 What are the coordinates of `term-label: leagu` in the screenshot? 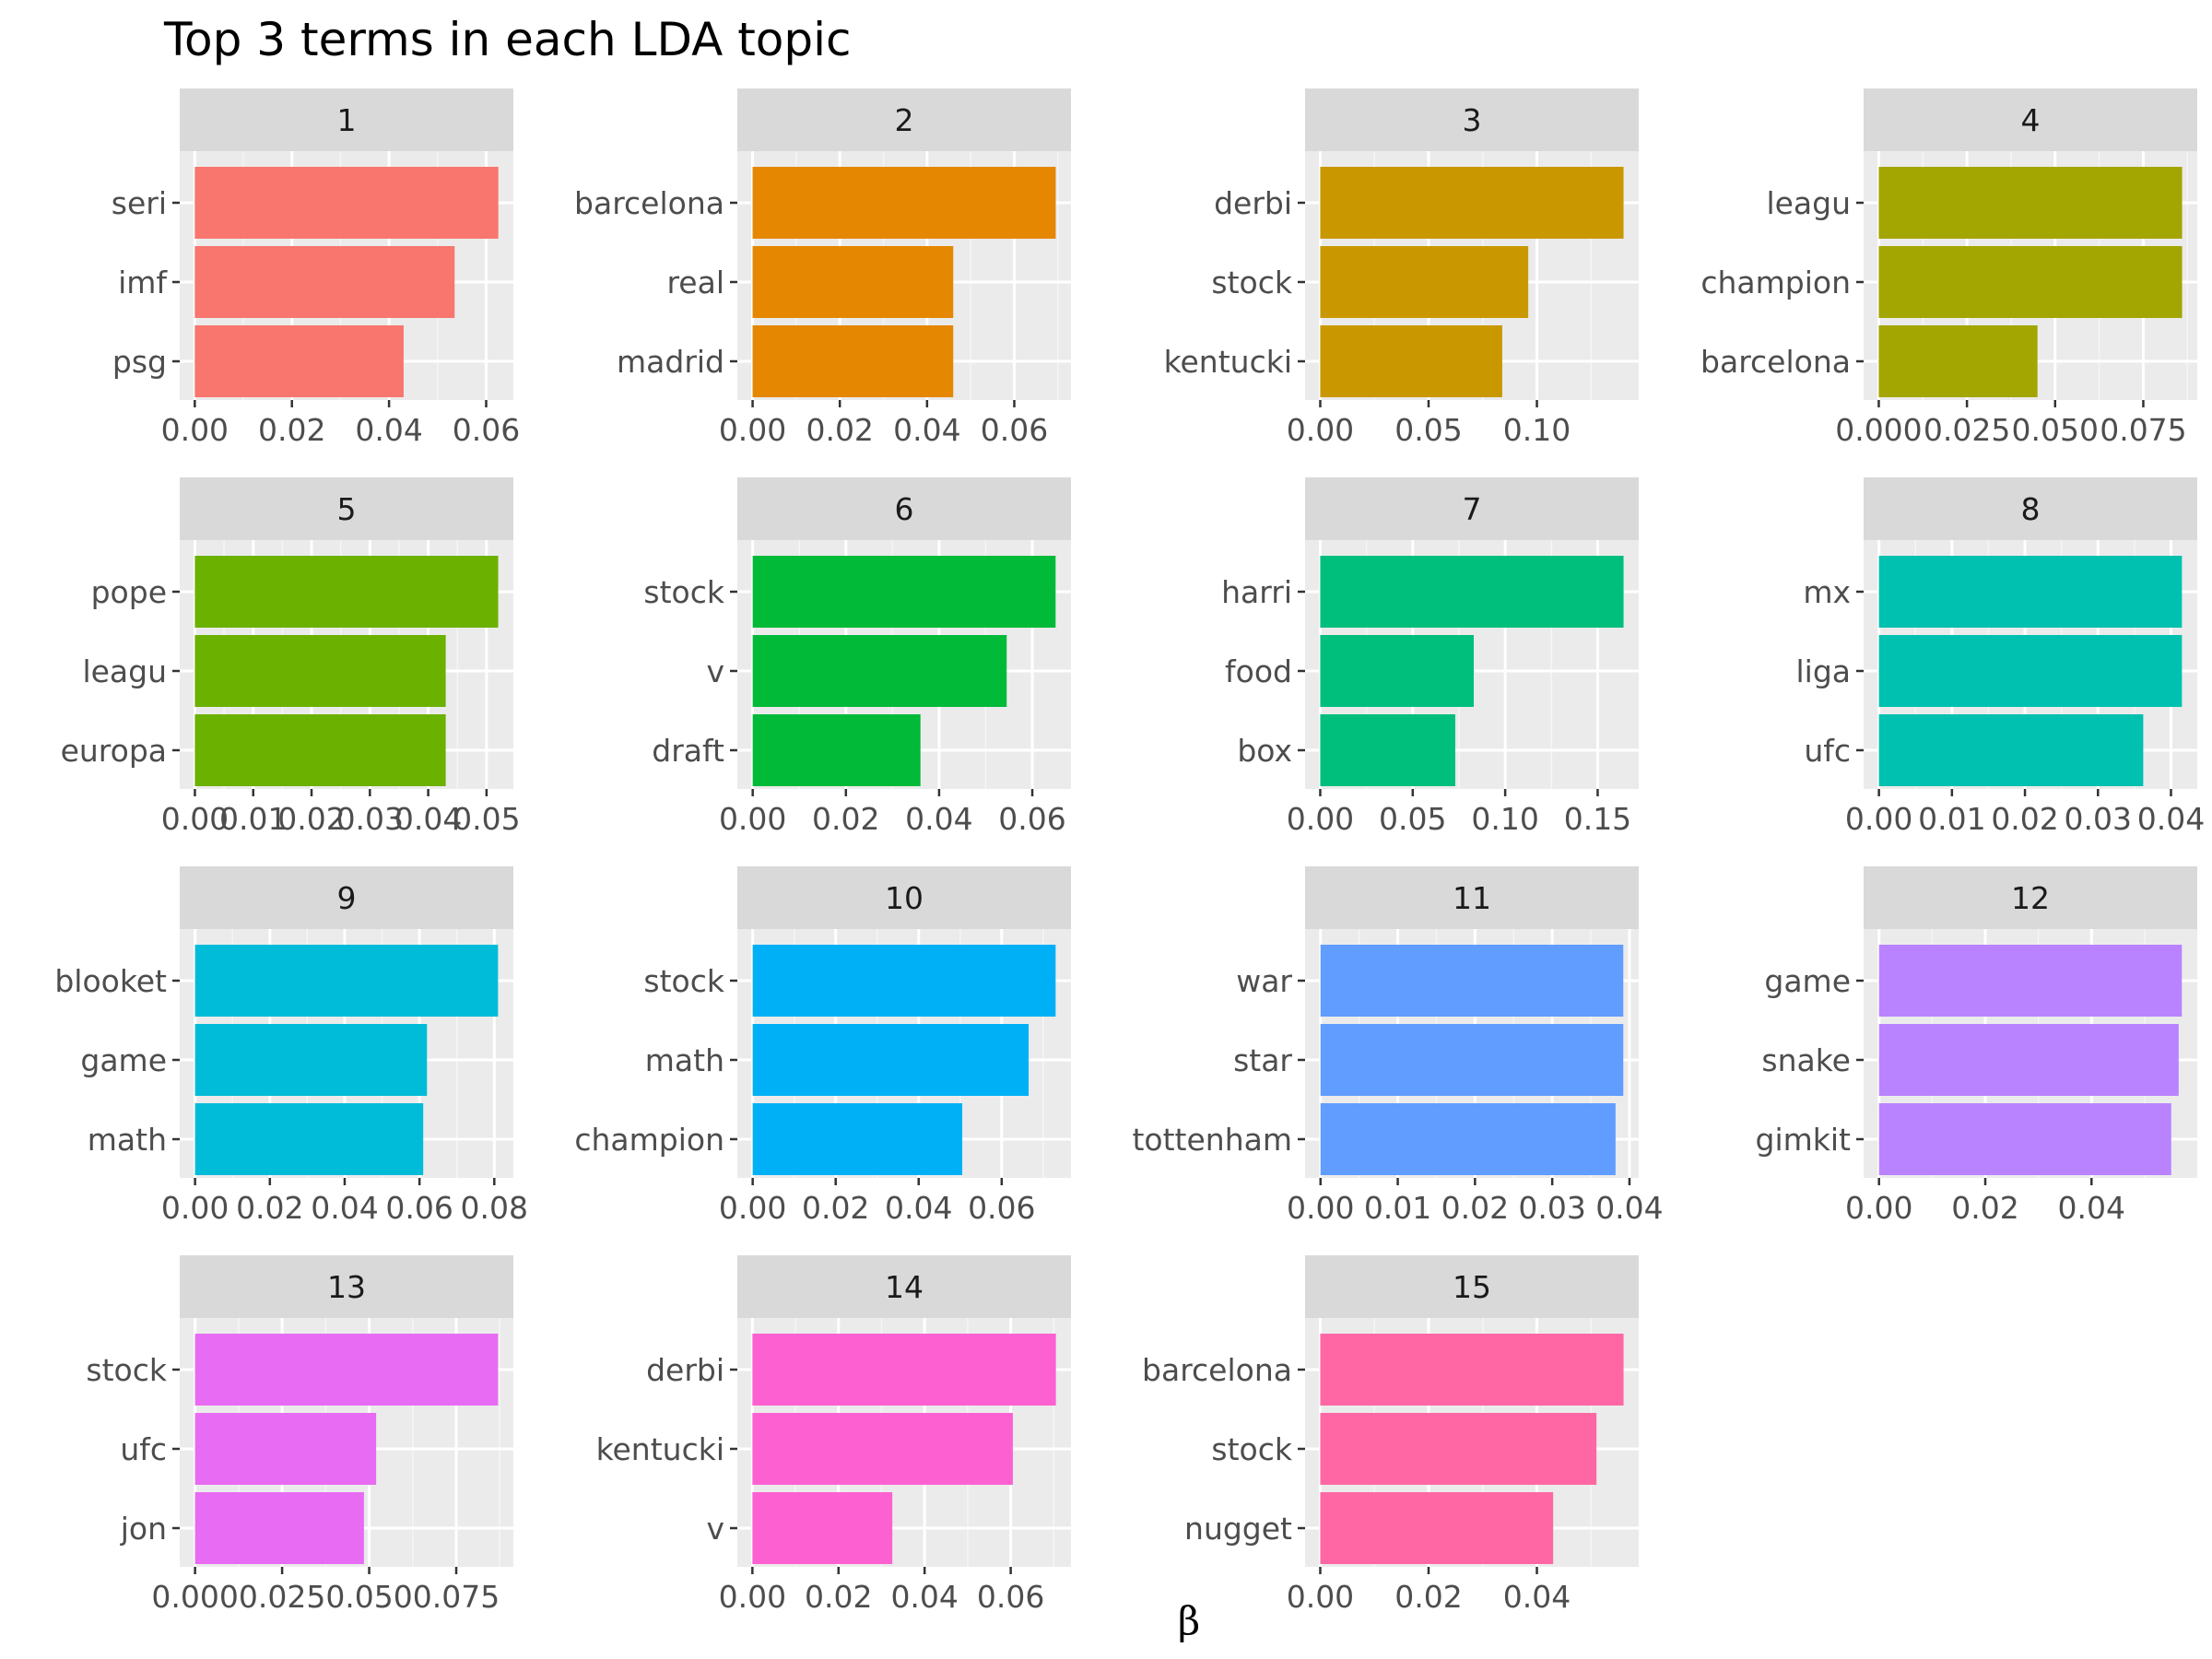 It's located at (124, 671).